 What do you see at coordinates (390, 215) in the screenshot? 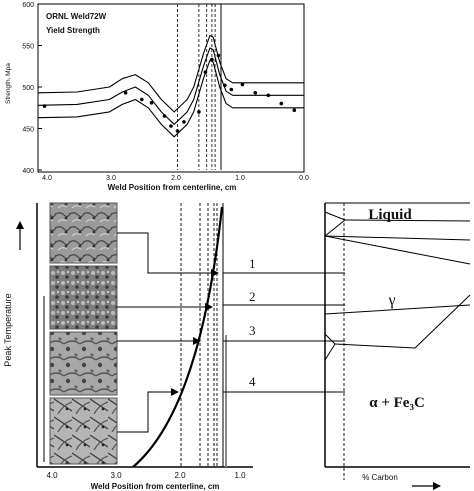
I see `phase-liquid-label: Liquid` at bounding box center [390, 215].